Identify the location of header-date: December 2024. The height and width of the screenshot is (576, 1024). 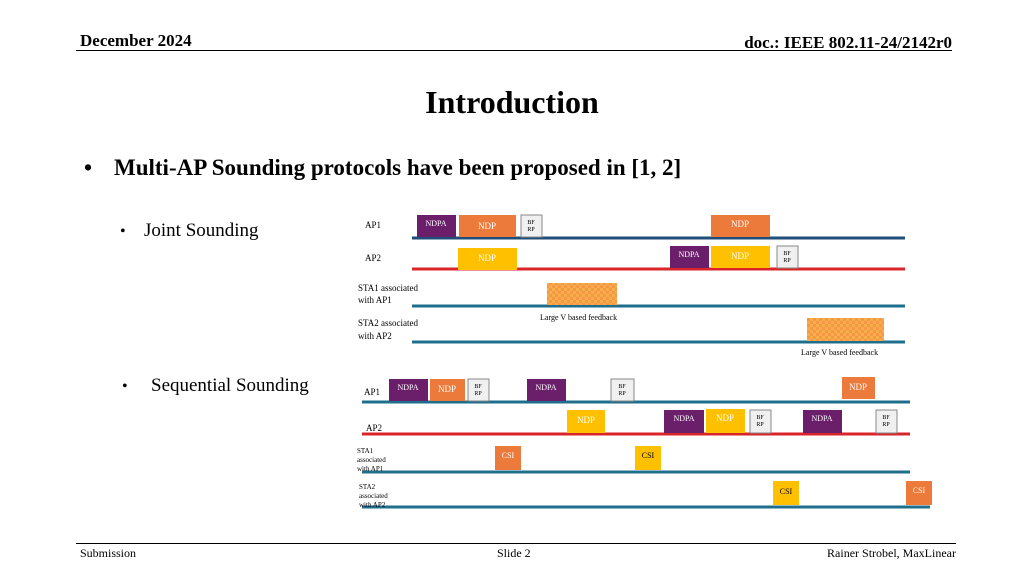
(136, 40).